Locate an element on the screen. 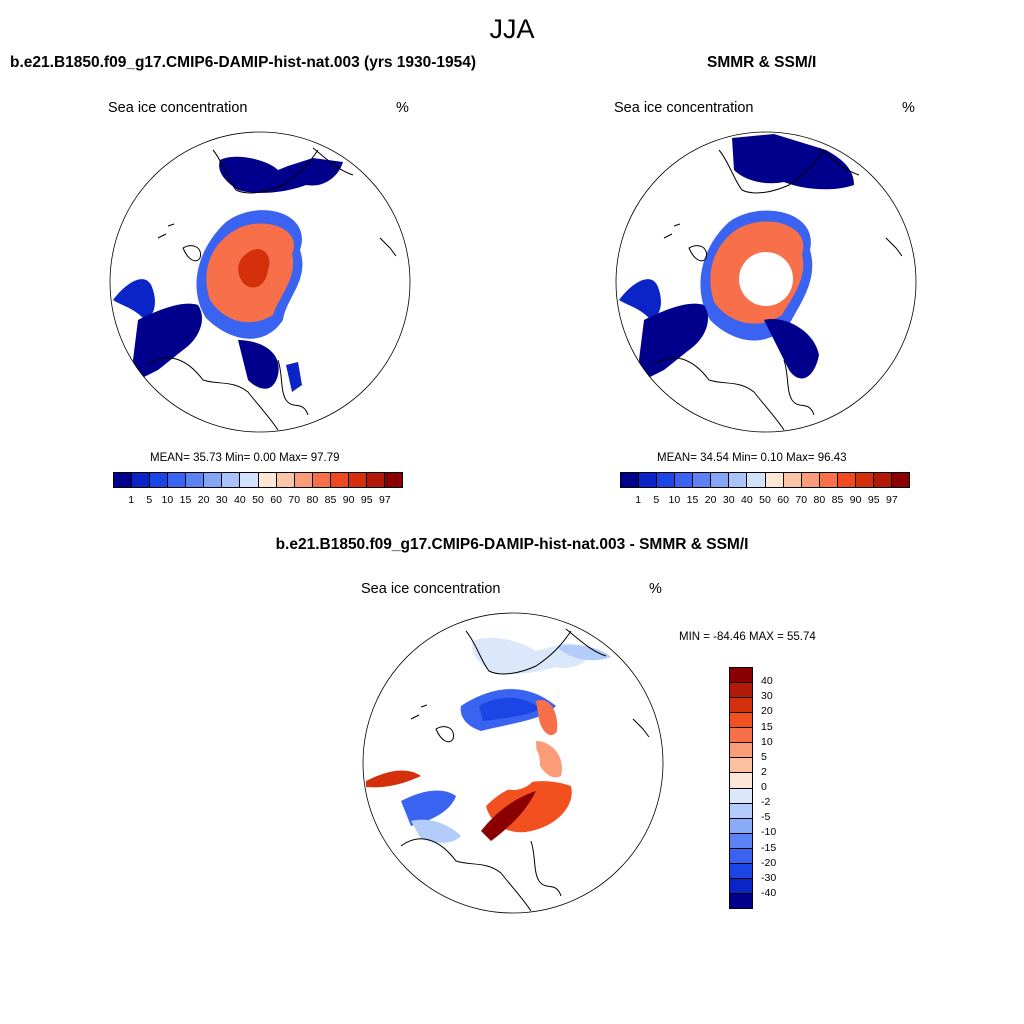 This screenshot has width=1024, height=1024. panel2-colorbar is located at coordinates (765, 480).